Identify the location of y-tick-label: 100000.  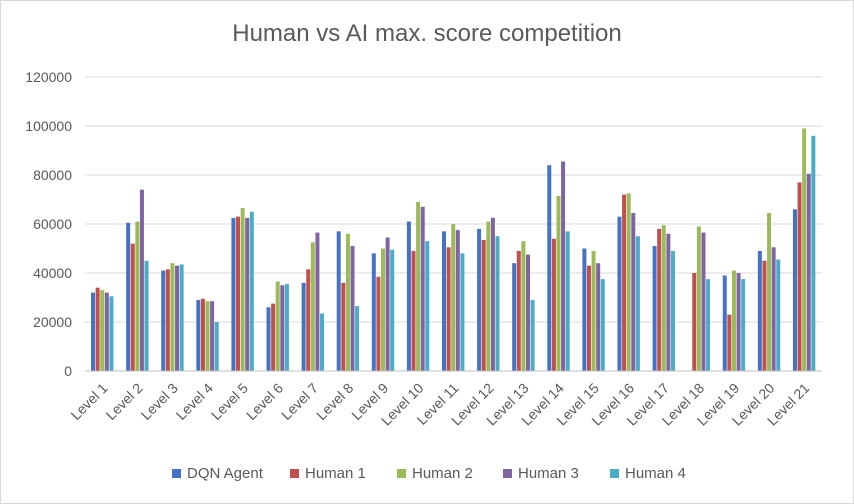
(48, 126).